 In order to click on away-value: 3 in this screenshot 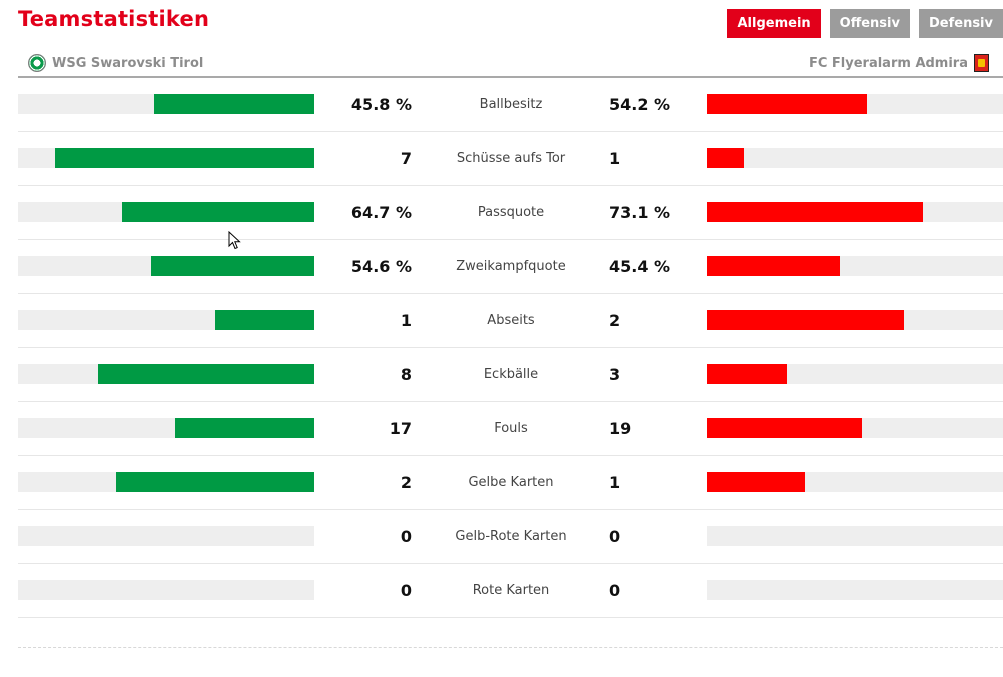, I will do `click(615, 374)`.